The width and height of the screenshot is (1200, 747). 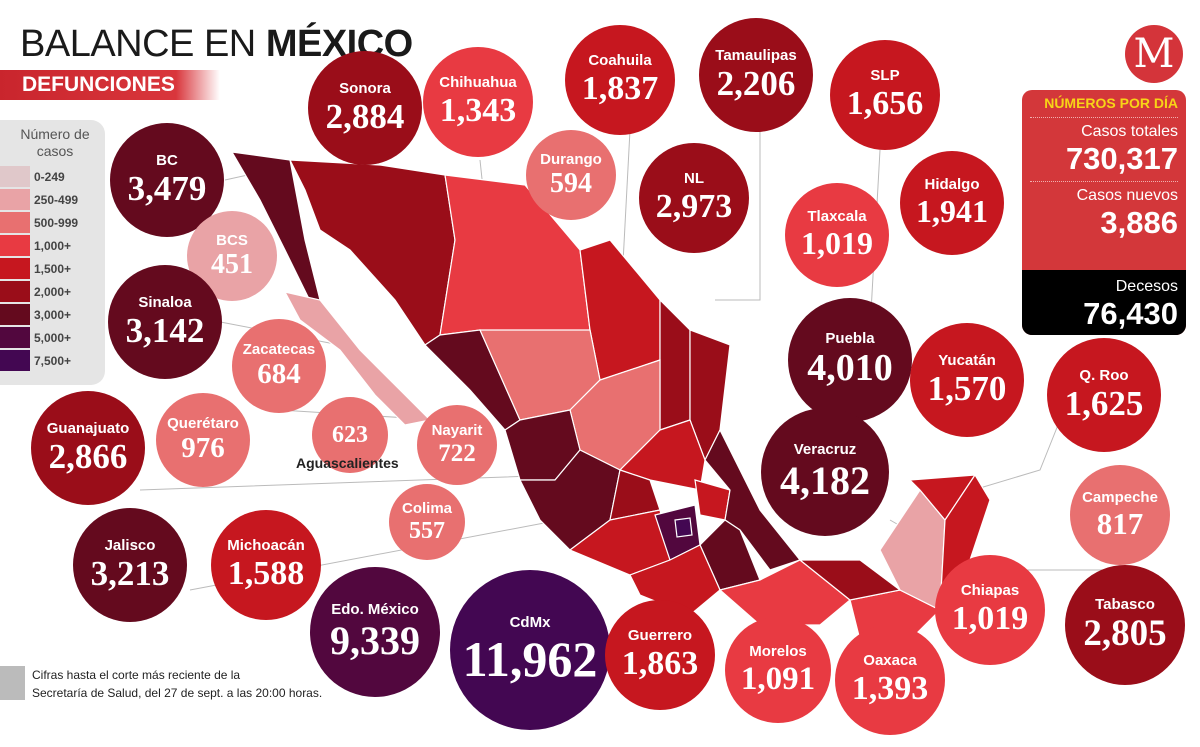 What do you see at coordinates (850, 360) in the screenshot?
I see `state-circle: Puebla 4,010` at bounding box center [850, 360].